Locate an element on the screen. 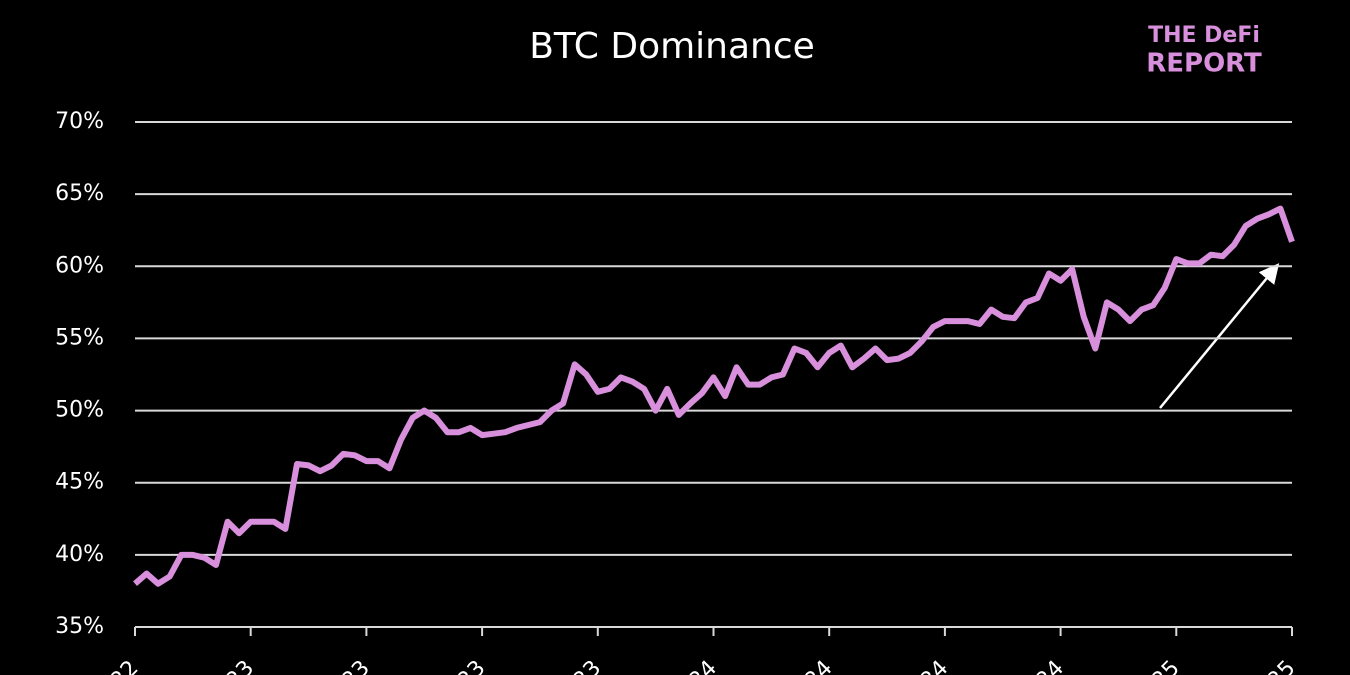 Image resolution: width=1350 pixels, height=675 pixels. y-tick-label: 65% is located at coordinates (79, 193).